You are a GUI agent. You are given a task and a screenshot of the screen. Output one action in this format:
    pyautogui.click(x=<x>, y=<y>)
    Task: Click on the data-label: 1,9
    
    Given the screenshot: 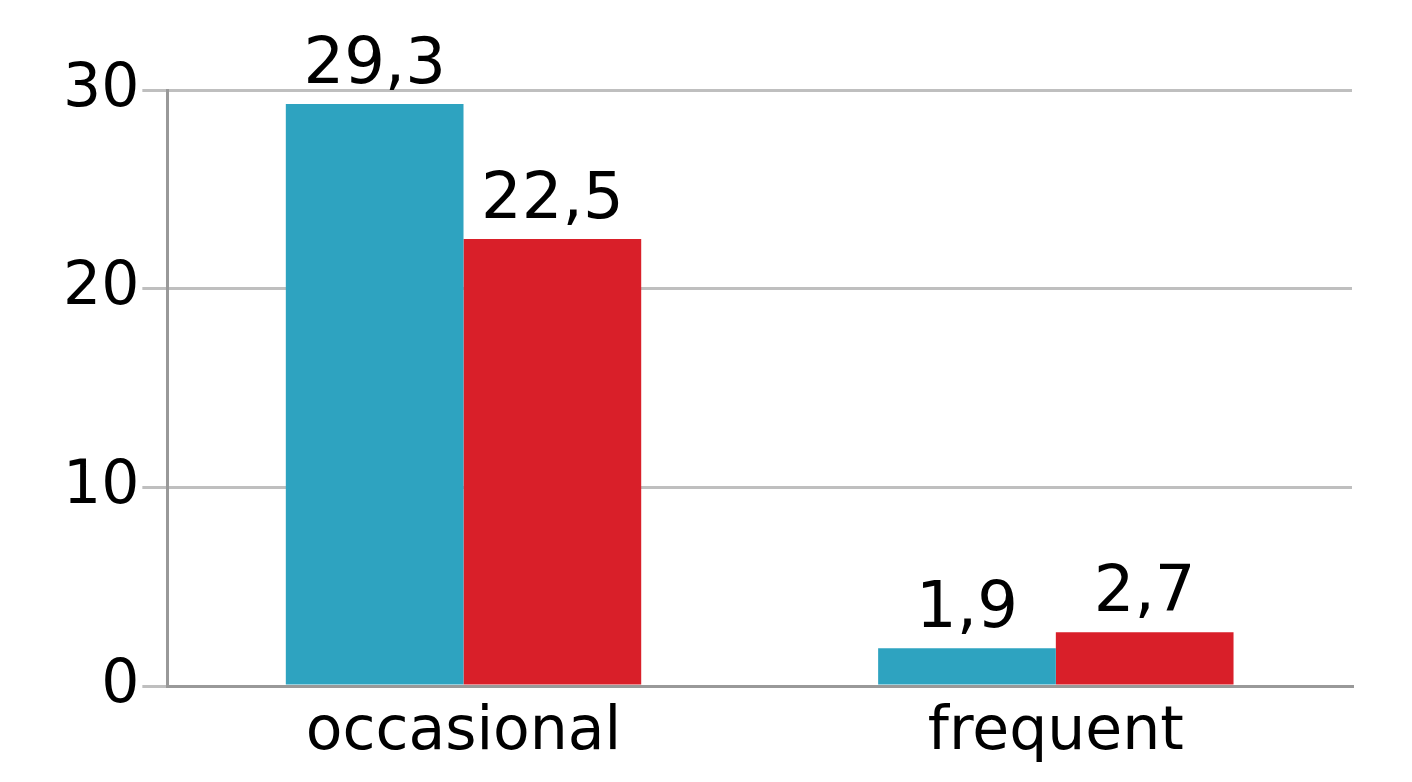 What is the action you would take?
    pyautogui.click(x=967, y=604)
    